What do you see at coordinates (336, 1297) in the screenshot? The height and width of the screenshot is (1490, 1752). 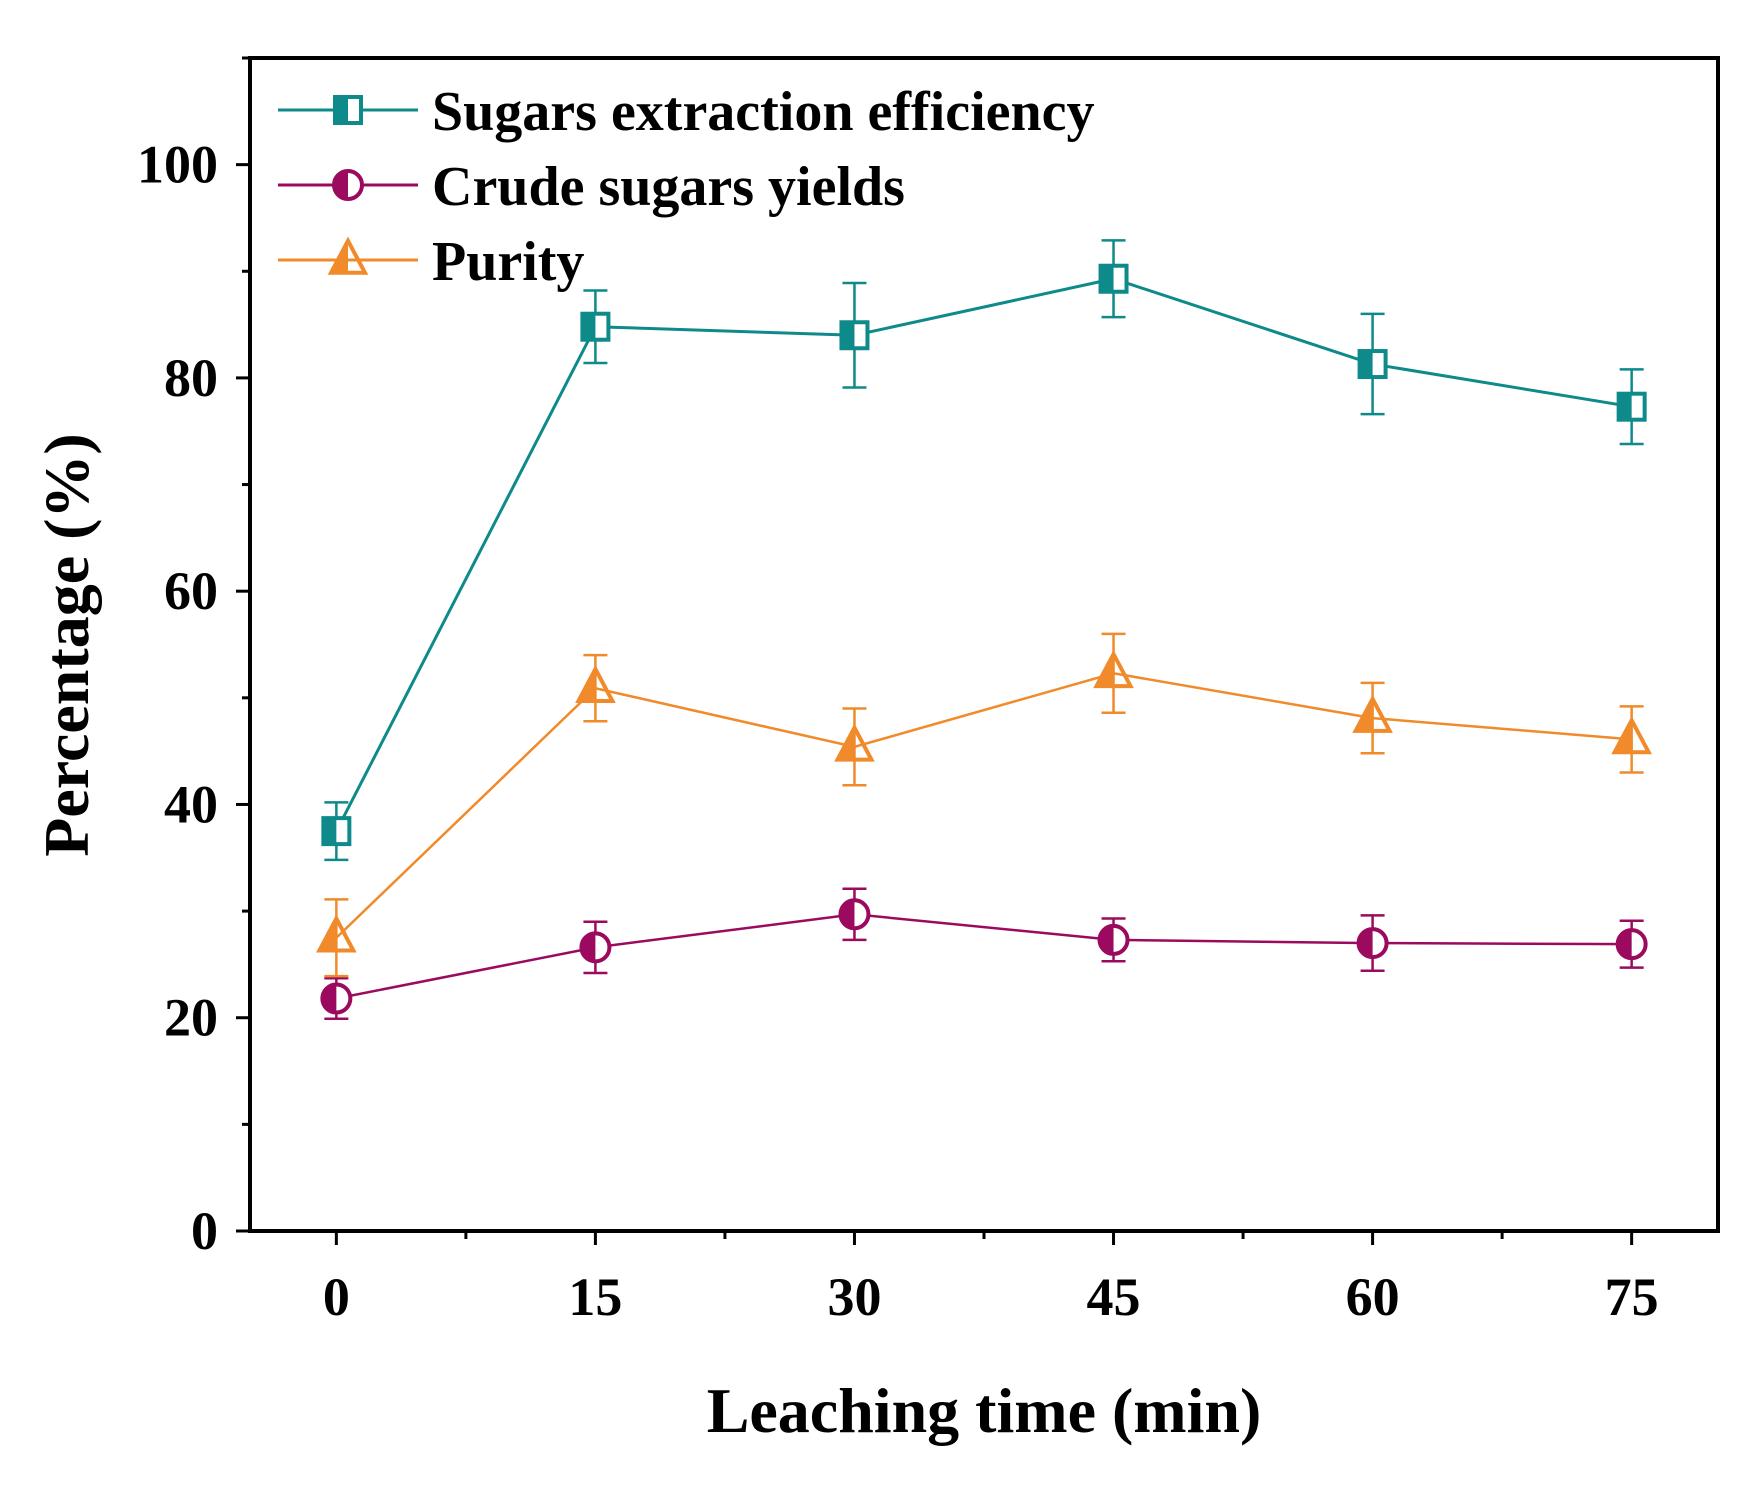 I see `x-tick-label-0: 0` at bounding box center [336, 1297].